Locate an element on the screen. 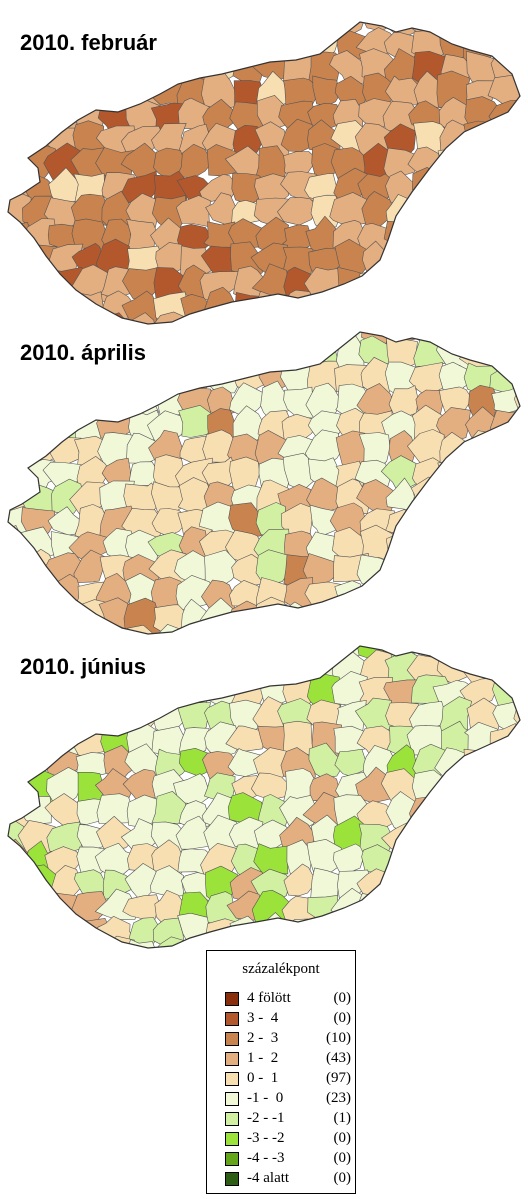 The width and height of the screenshot is (528, 1199). legend-row: 1 - 2 (43) is located at coordinates (289, 1060).